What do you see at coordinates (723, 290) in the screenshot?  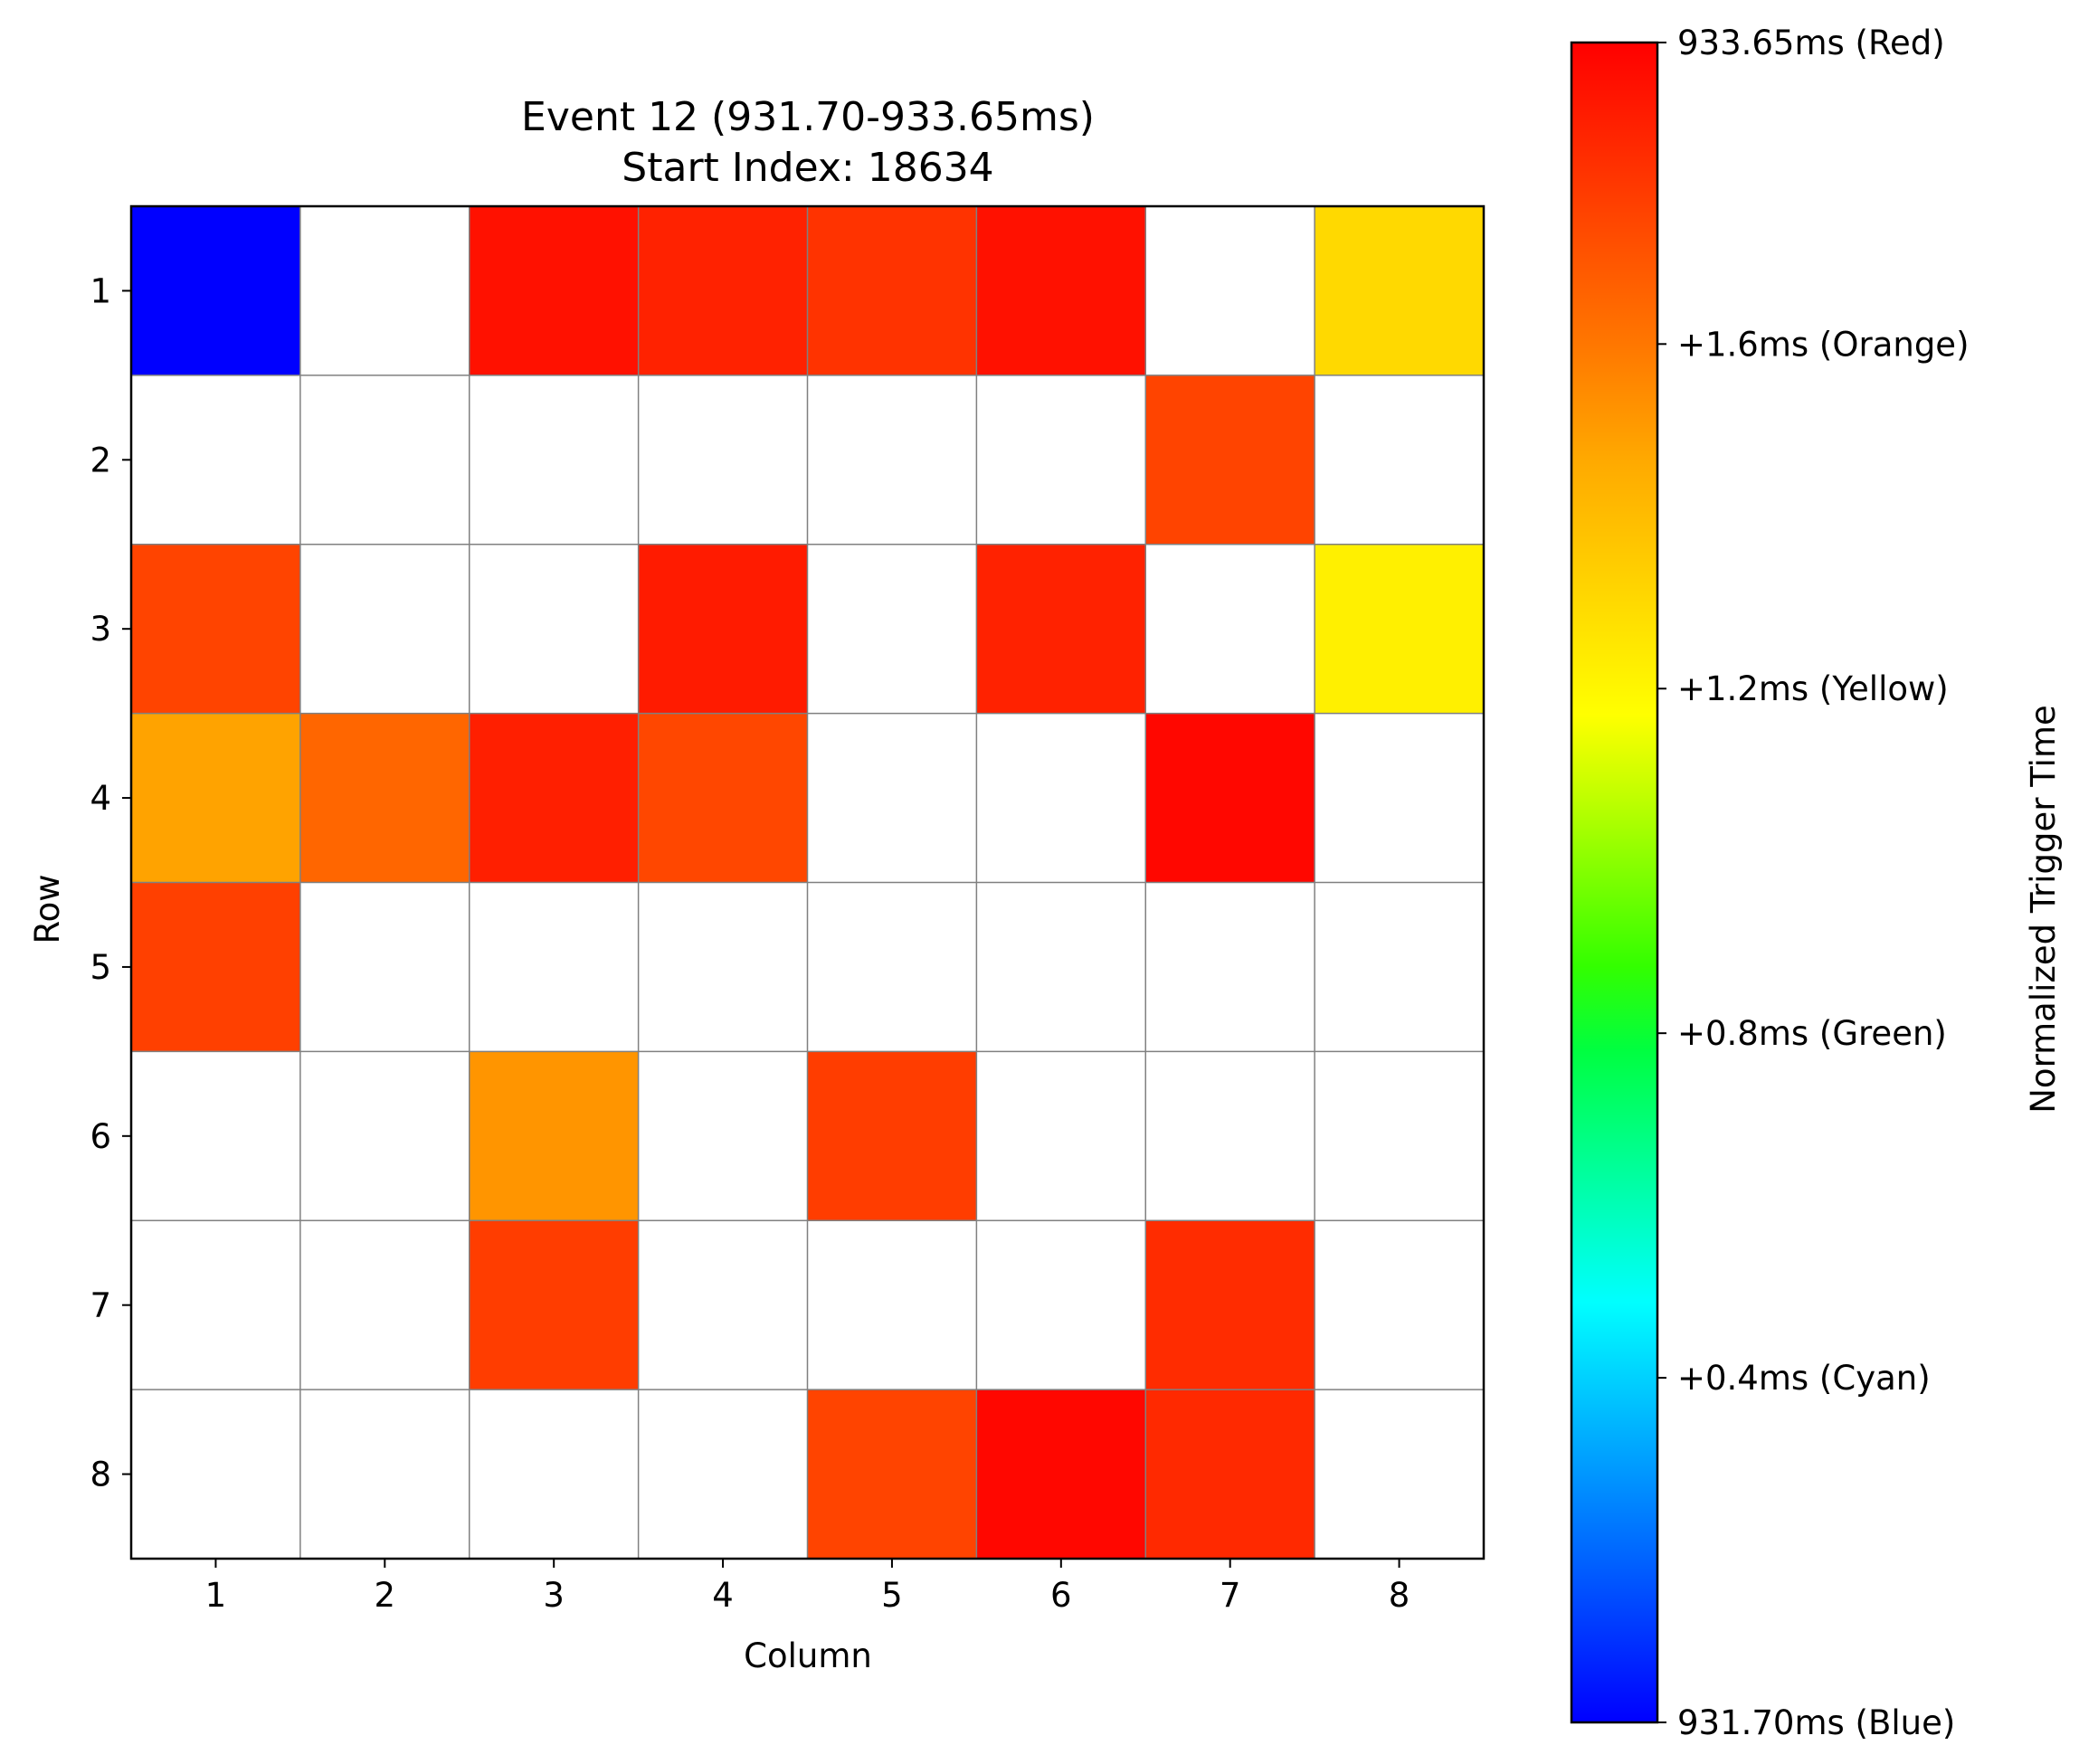 I see `heatmap-cell-r1-c4` at bounding box center [723, 290].